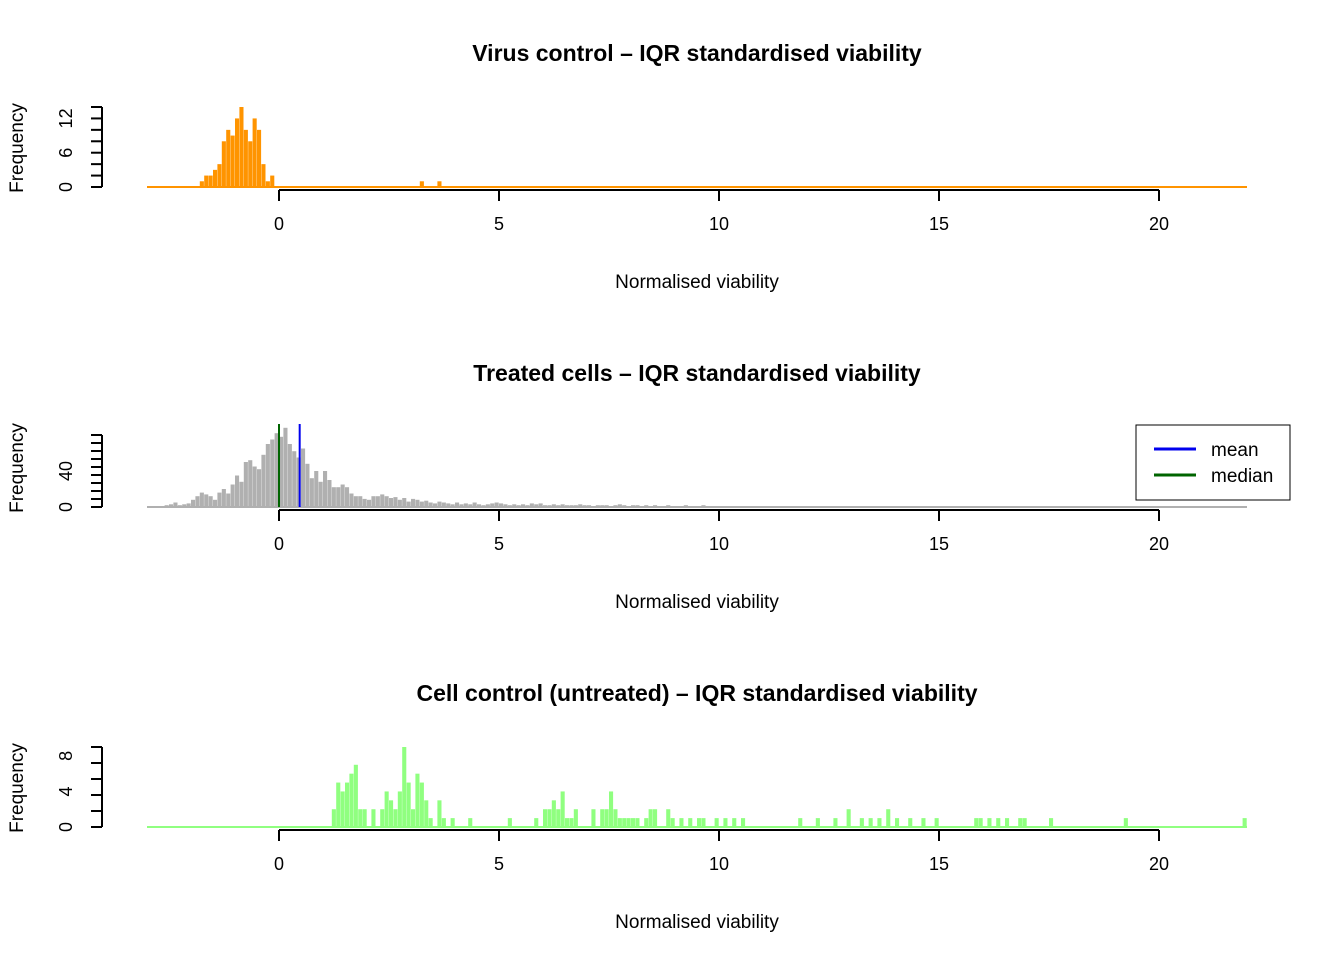 This screenshot has width=1344, height=960. Describe the element at coordinates (279, 864) in the screenshot. I see `x-tick-label: 0` at that location.